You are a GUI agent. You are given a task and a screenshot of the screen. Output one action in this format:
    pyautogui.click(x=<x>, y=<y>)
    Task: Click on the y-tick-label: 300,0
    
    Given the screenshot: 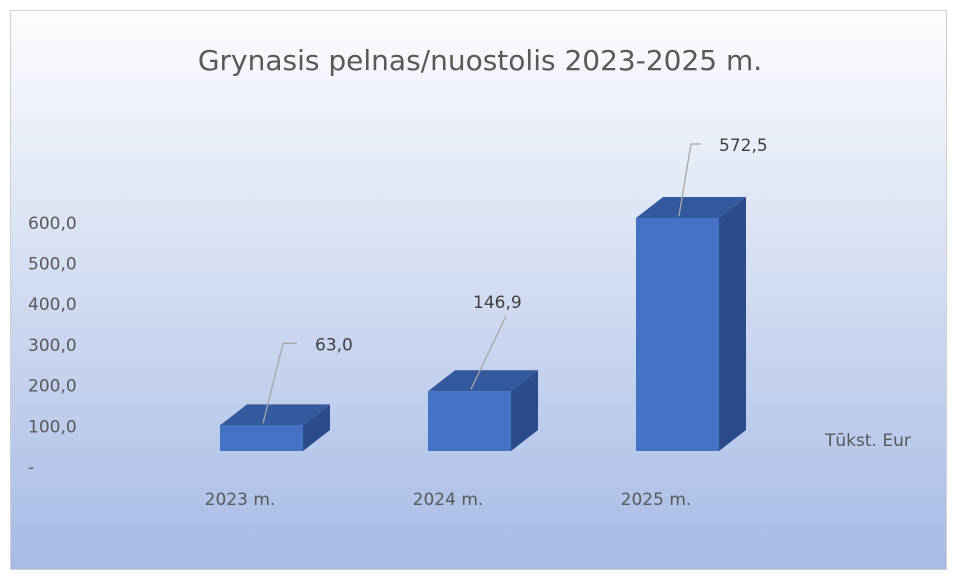 What is the action you would take?
    pyautogui.click(x=52, y=346)
    